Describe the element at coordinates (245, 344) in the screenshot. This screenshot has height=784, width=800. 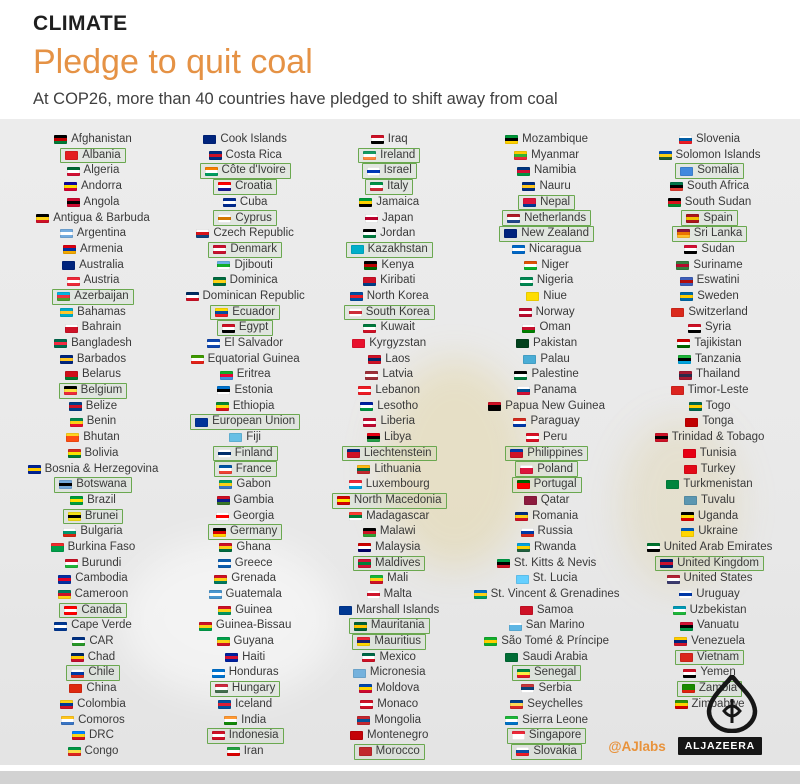
I see `country-row: El Salvador` at that location.